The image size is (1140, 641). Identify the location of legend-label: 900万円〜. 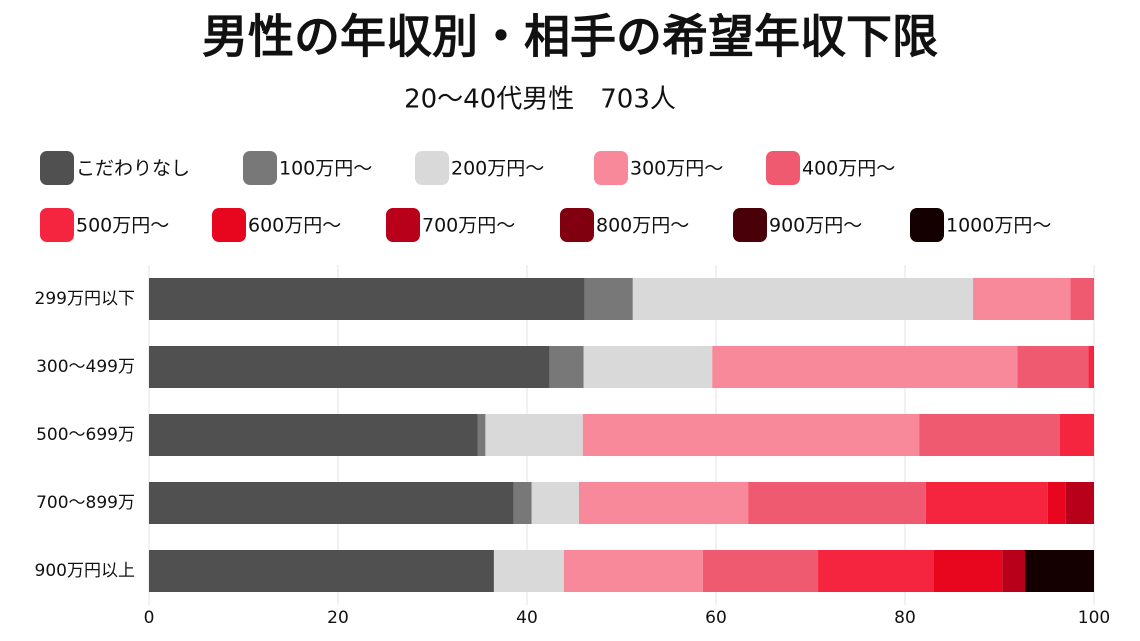
(815, 226).